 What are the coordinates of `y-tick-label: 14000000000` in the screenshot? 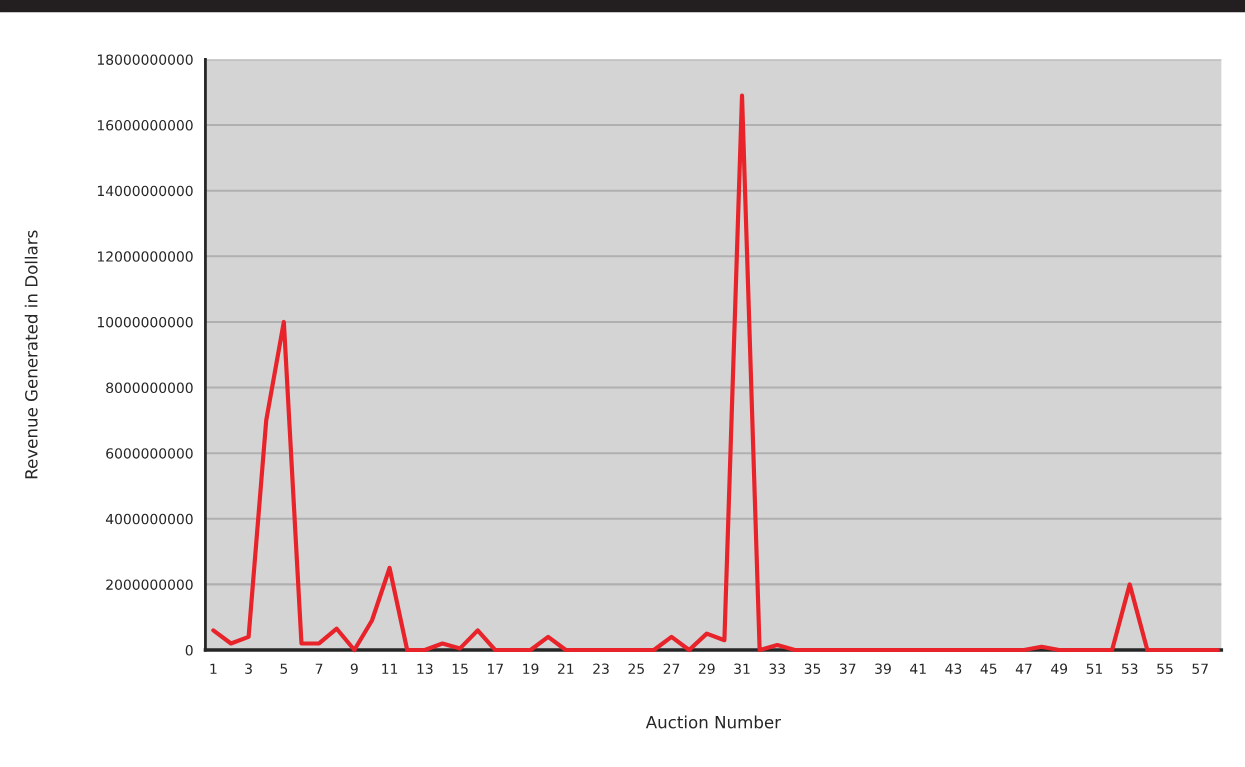 It's located at (145, 191).